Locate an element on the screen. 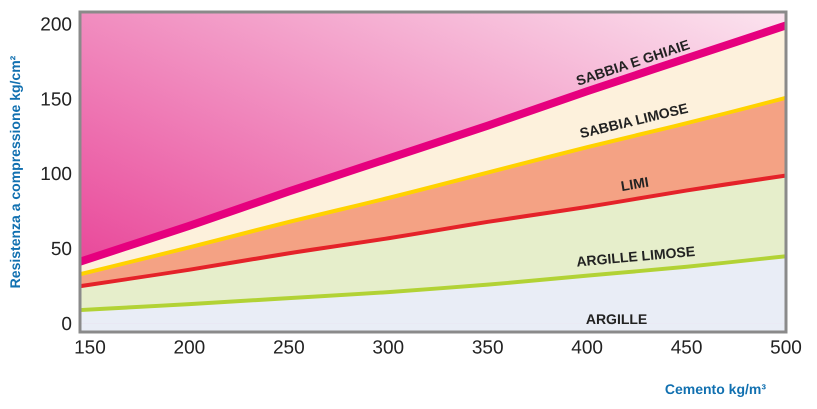 This screenshot has height=409, width=817. y-tick-label: 100 is located at coordinates (56, 175).